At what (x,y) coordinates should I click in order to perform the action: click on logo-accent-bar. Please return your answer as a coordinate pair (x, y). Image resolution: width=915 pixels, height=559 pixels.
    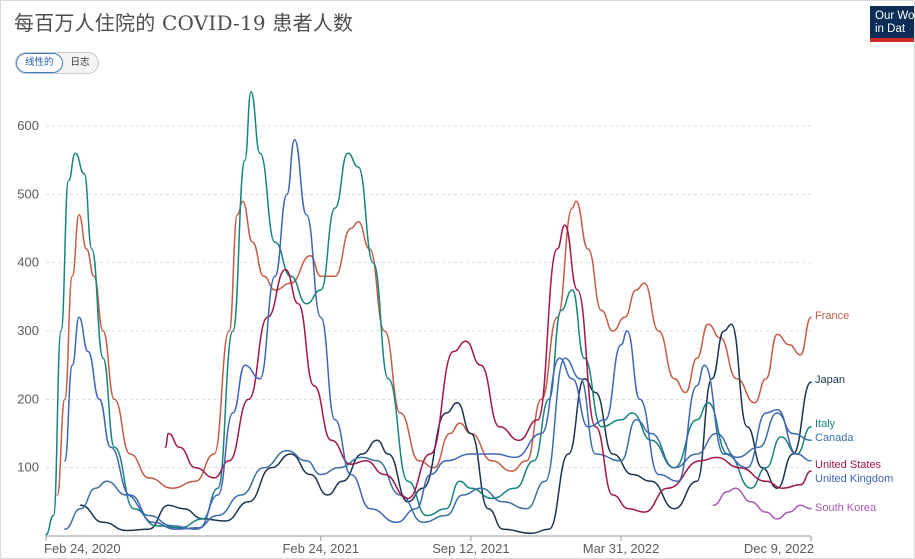
    Looking at the image, I should click on (892, 40).